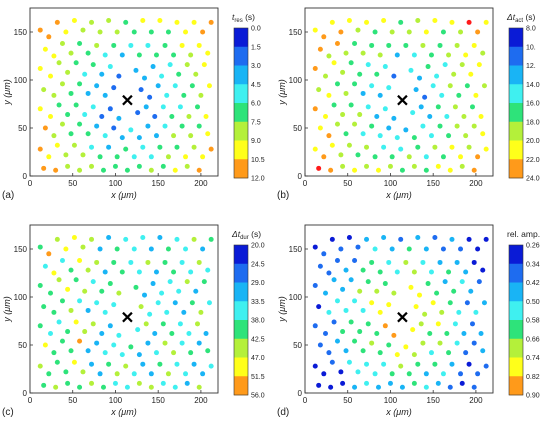 This screenshot has width=550, height=433. Describe the element at coordinates (30, 183) in the screenshot. I see `x-tick-label: 0` at that location.